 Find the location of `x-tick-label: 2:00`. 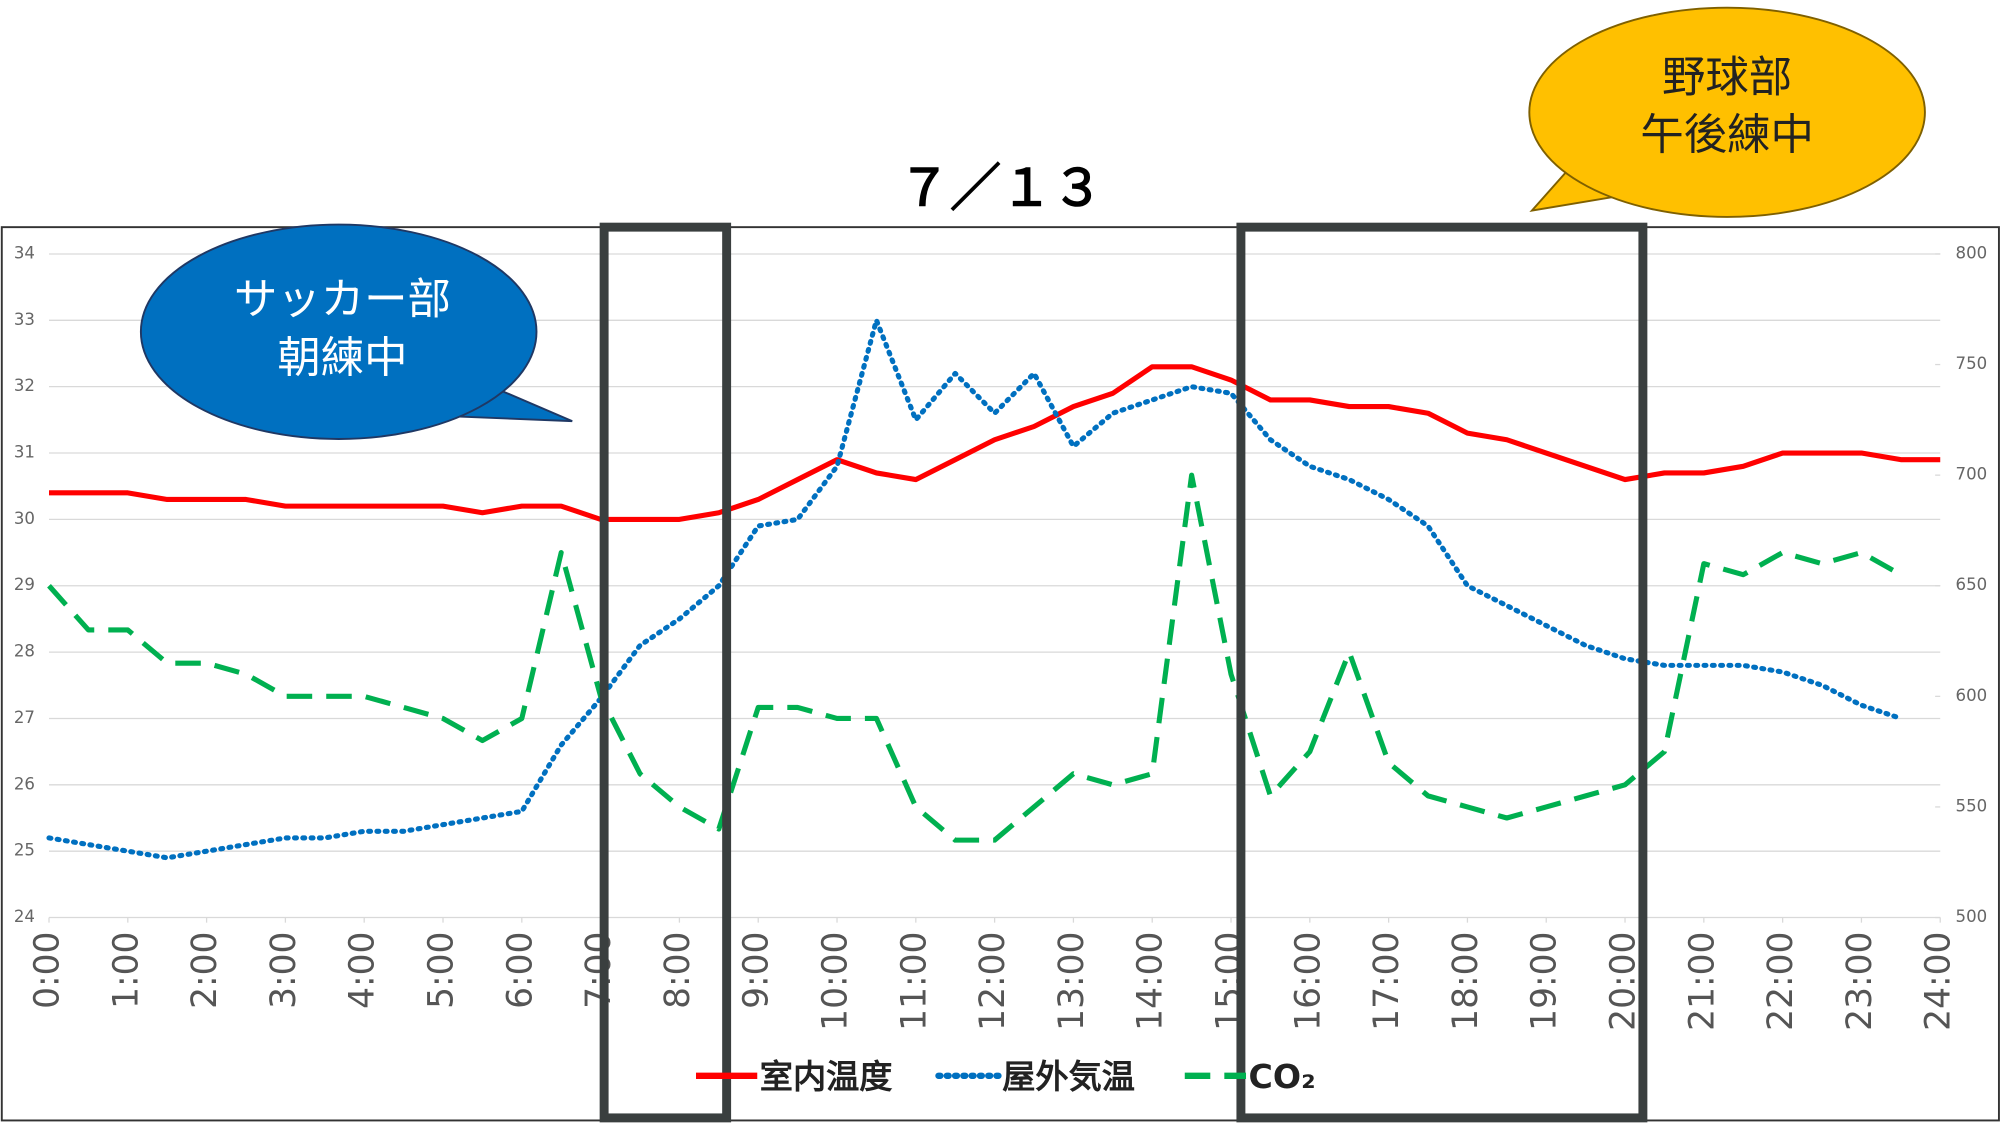

x-tick-label: 2:00 is located at coordinates (205, 970).